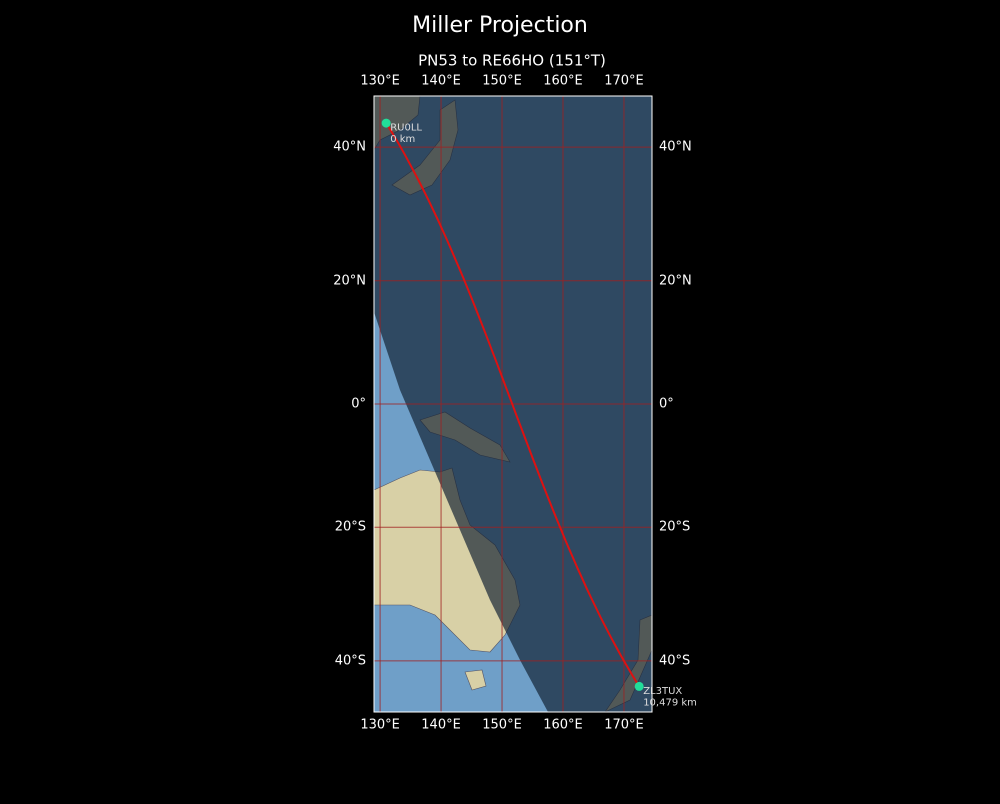 This screenshot has width=1000, height=804. I want to click on subtitle: PN53 to RE66HO (151°T), so click(512, 61).